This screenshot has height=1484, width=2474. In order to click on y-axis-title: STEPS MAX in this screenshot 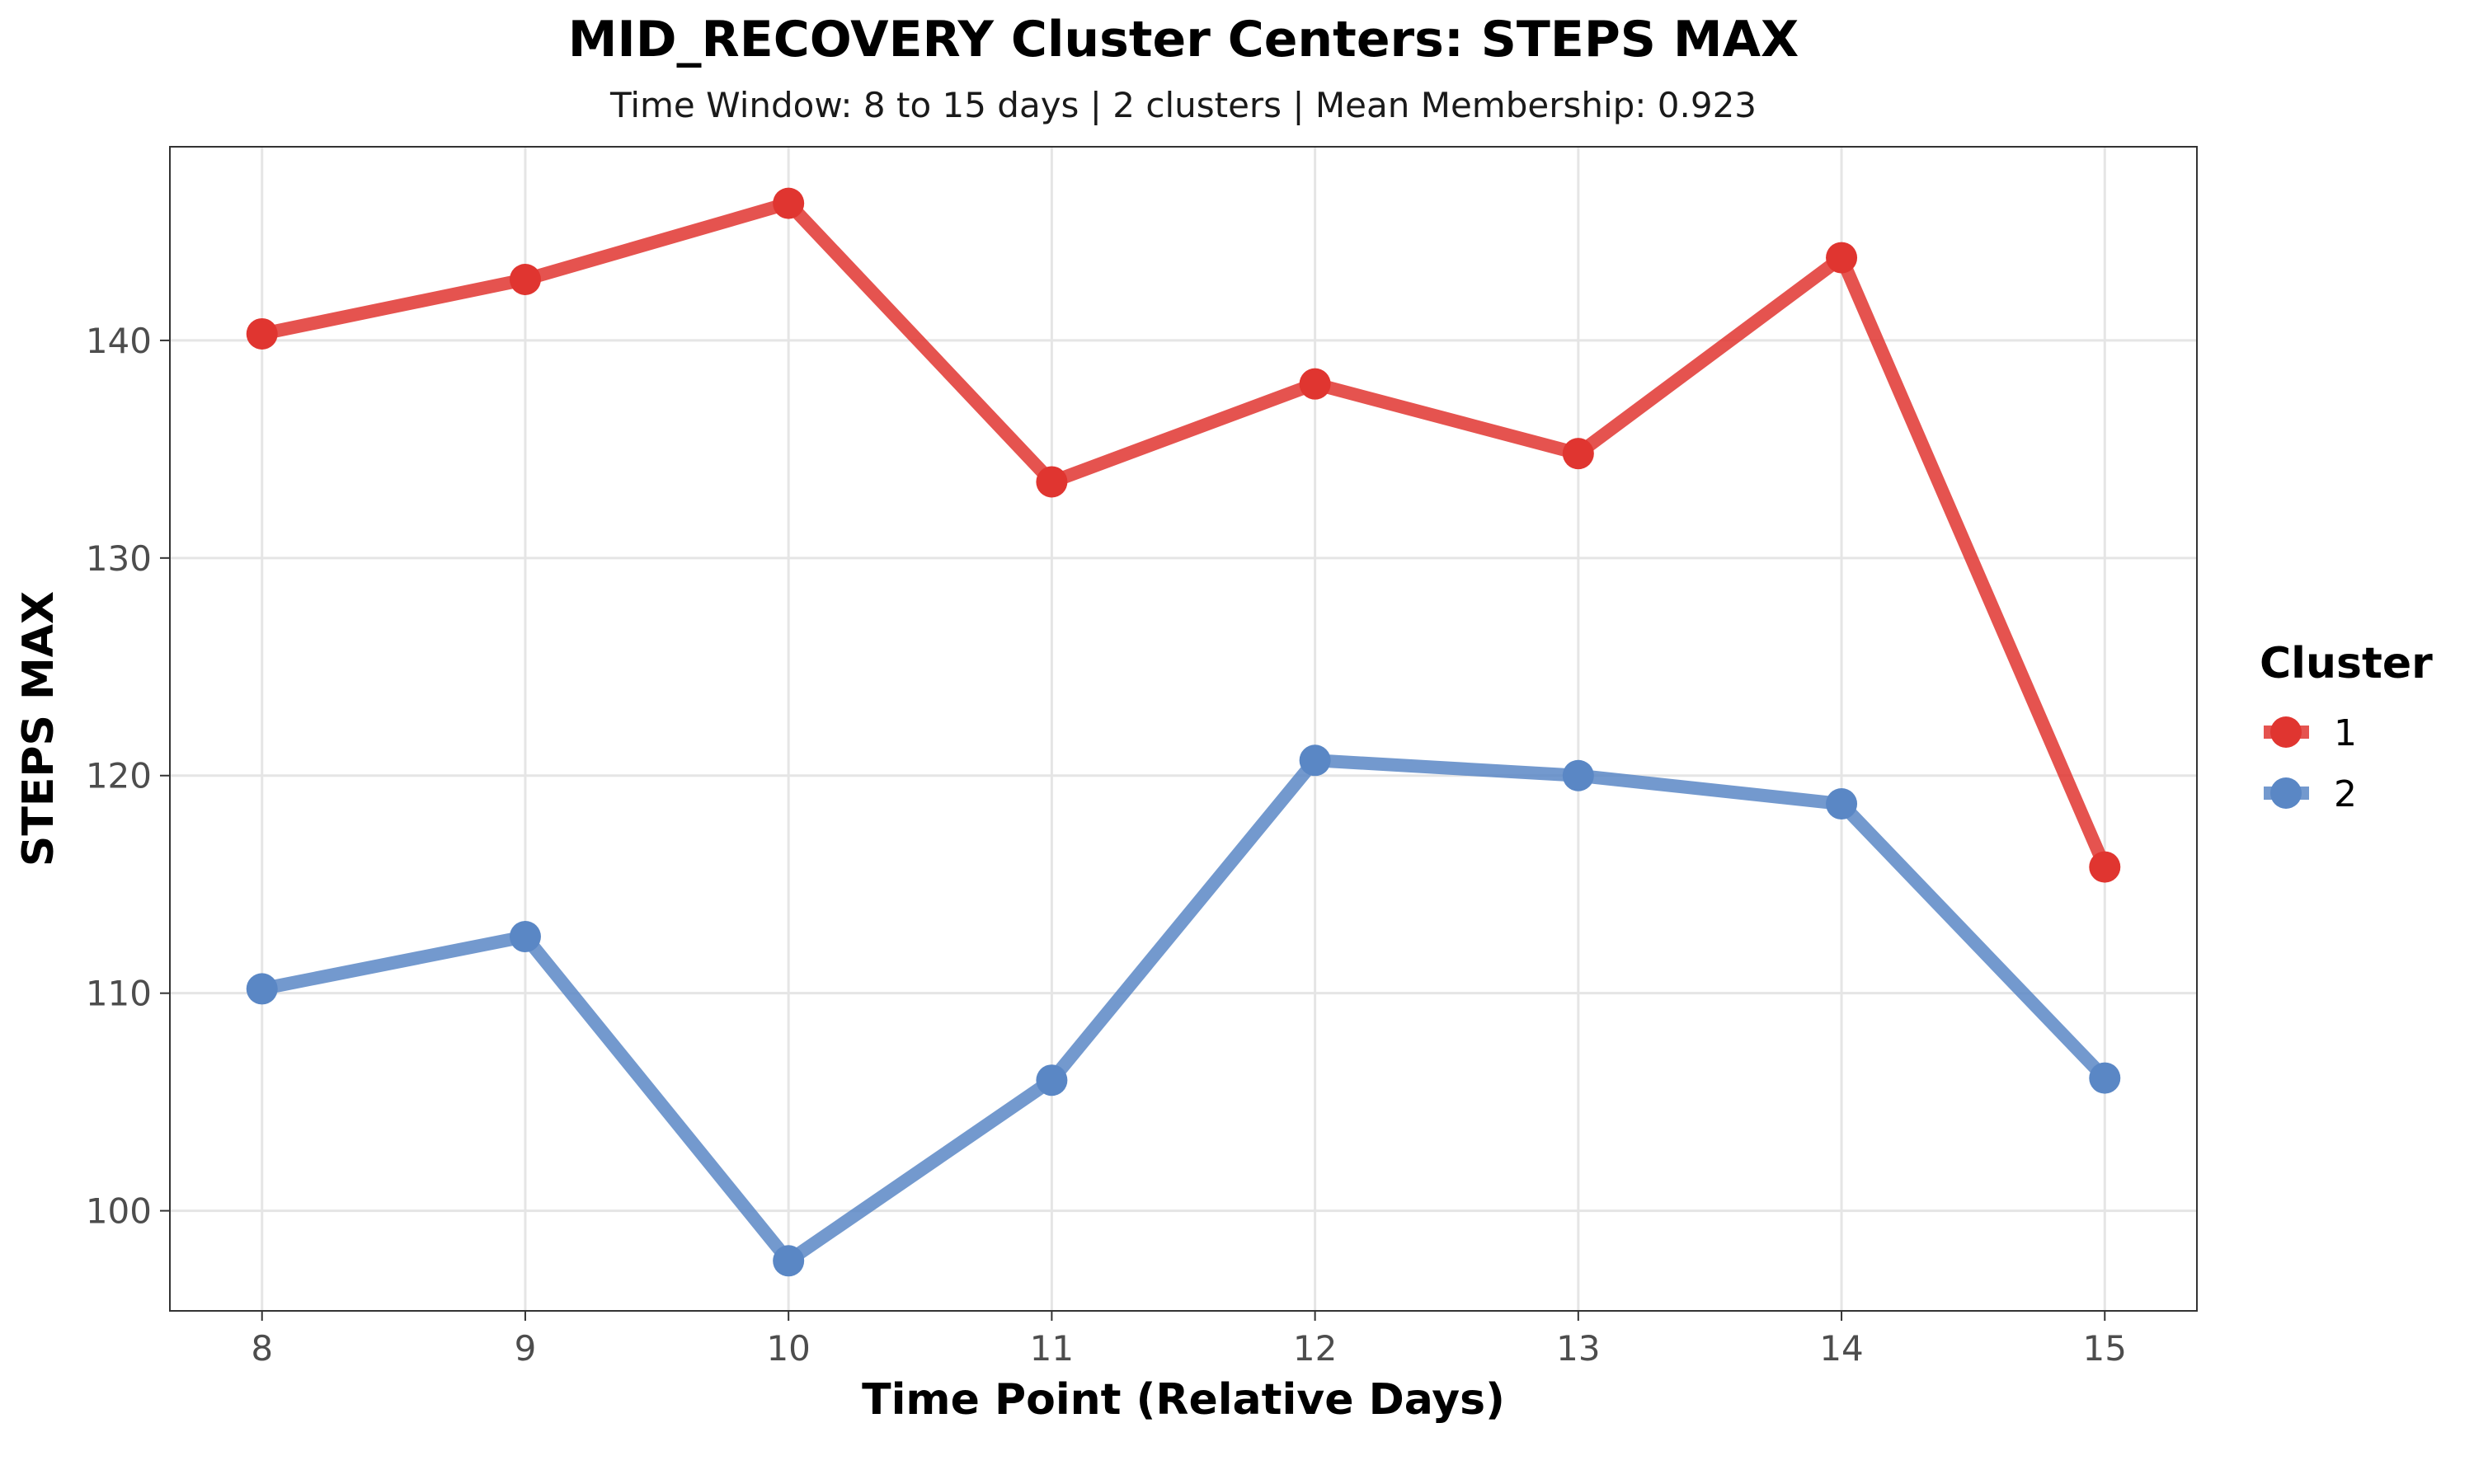, I will do `click(38, 728)`.